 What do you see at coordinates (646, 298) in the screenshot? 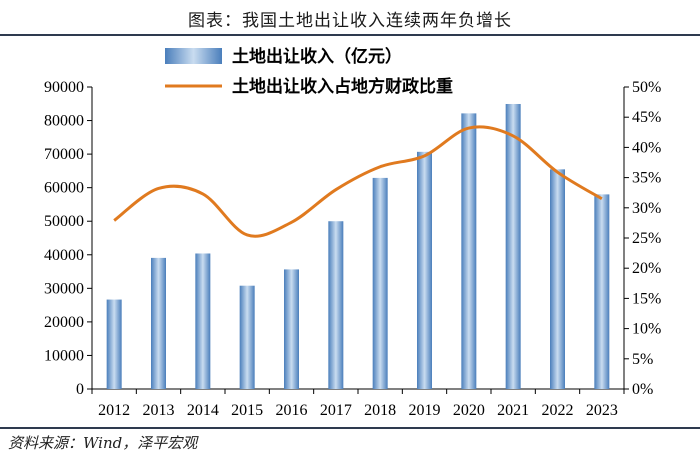
I see `right-tick-label: 15%` at bounding box center [646, 298].